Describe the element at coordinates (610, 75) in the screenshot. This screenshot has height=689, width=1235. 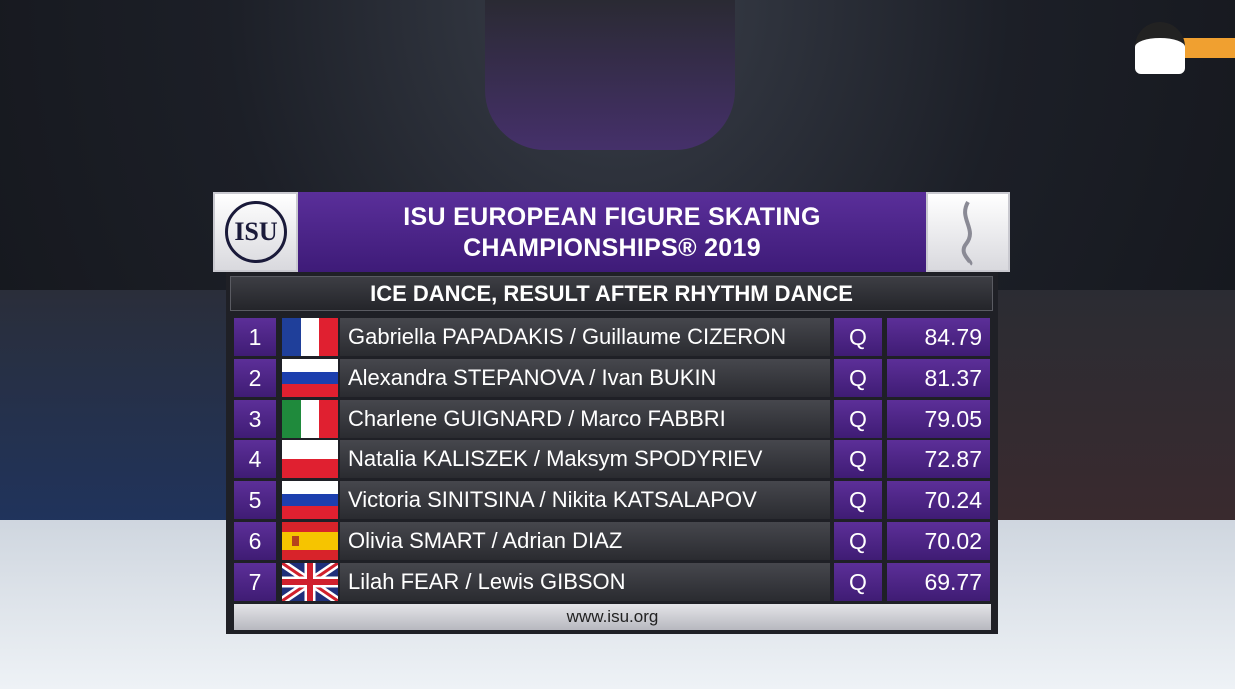
I see `scoreboard` at that location.